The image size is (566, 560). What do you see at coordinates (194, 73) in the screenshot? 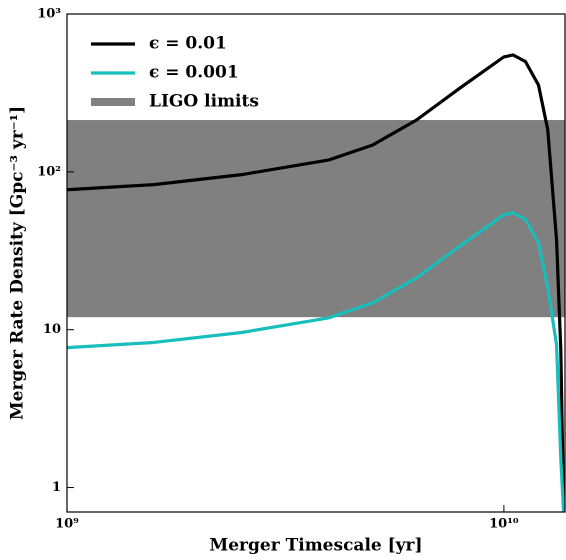
I see `legend-label: ϵ = 0.001` at bounding box center [194, 73].